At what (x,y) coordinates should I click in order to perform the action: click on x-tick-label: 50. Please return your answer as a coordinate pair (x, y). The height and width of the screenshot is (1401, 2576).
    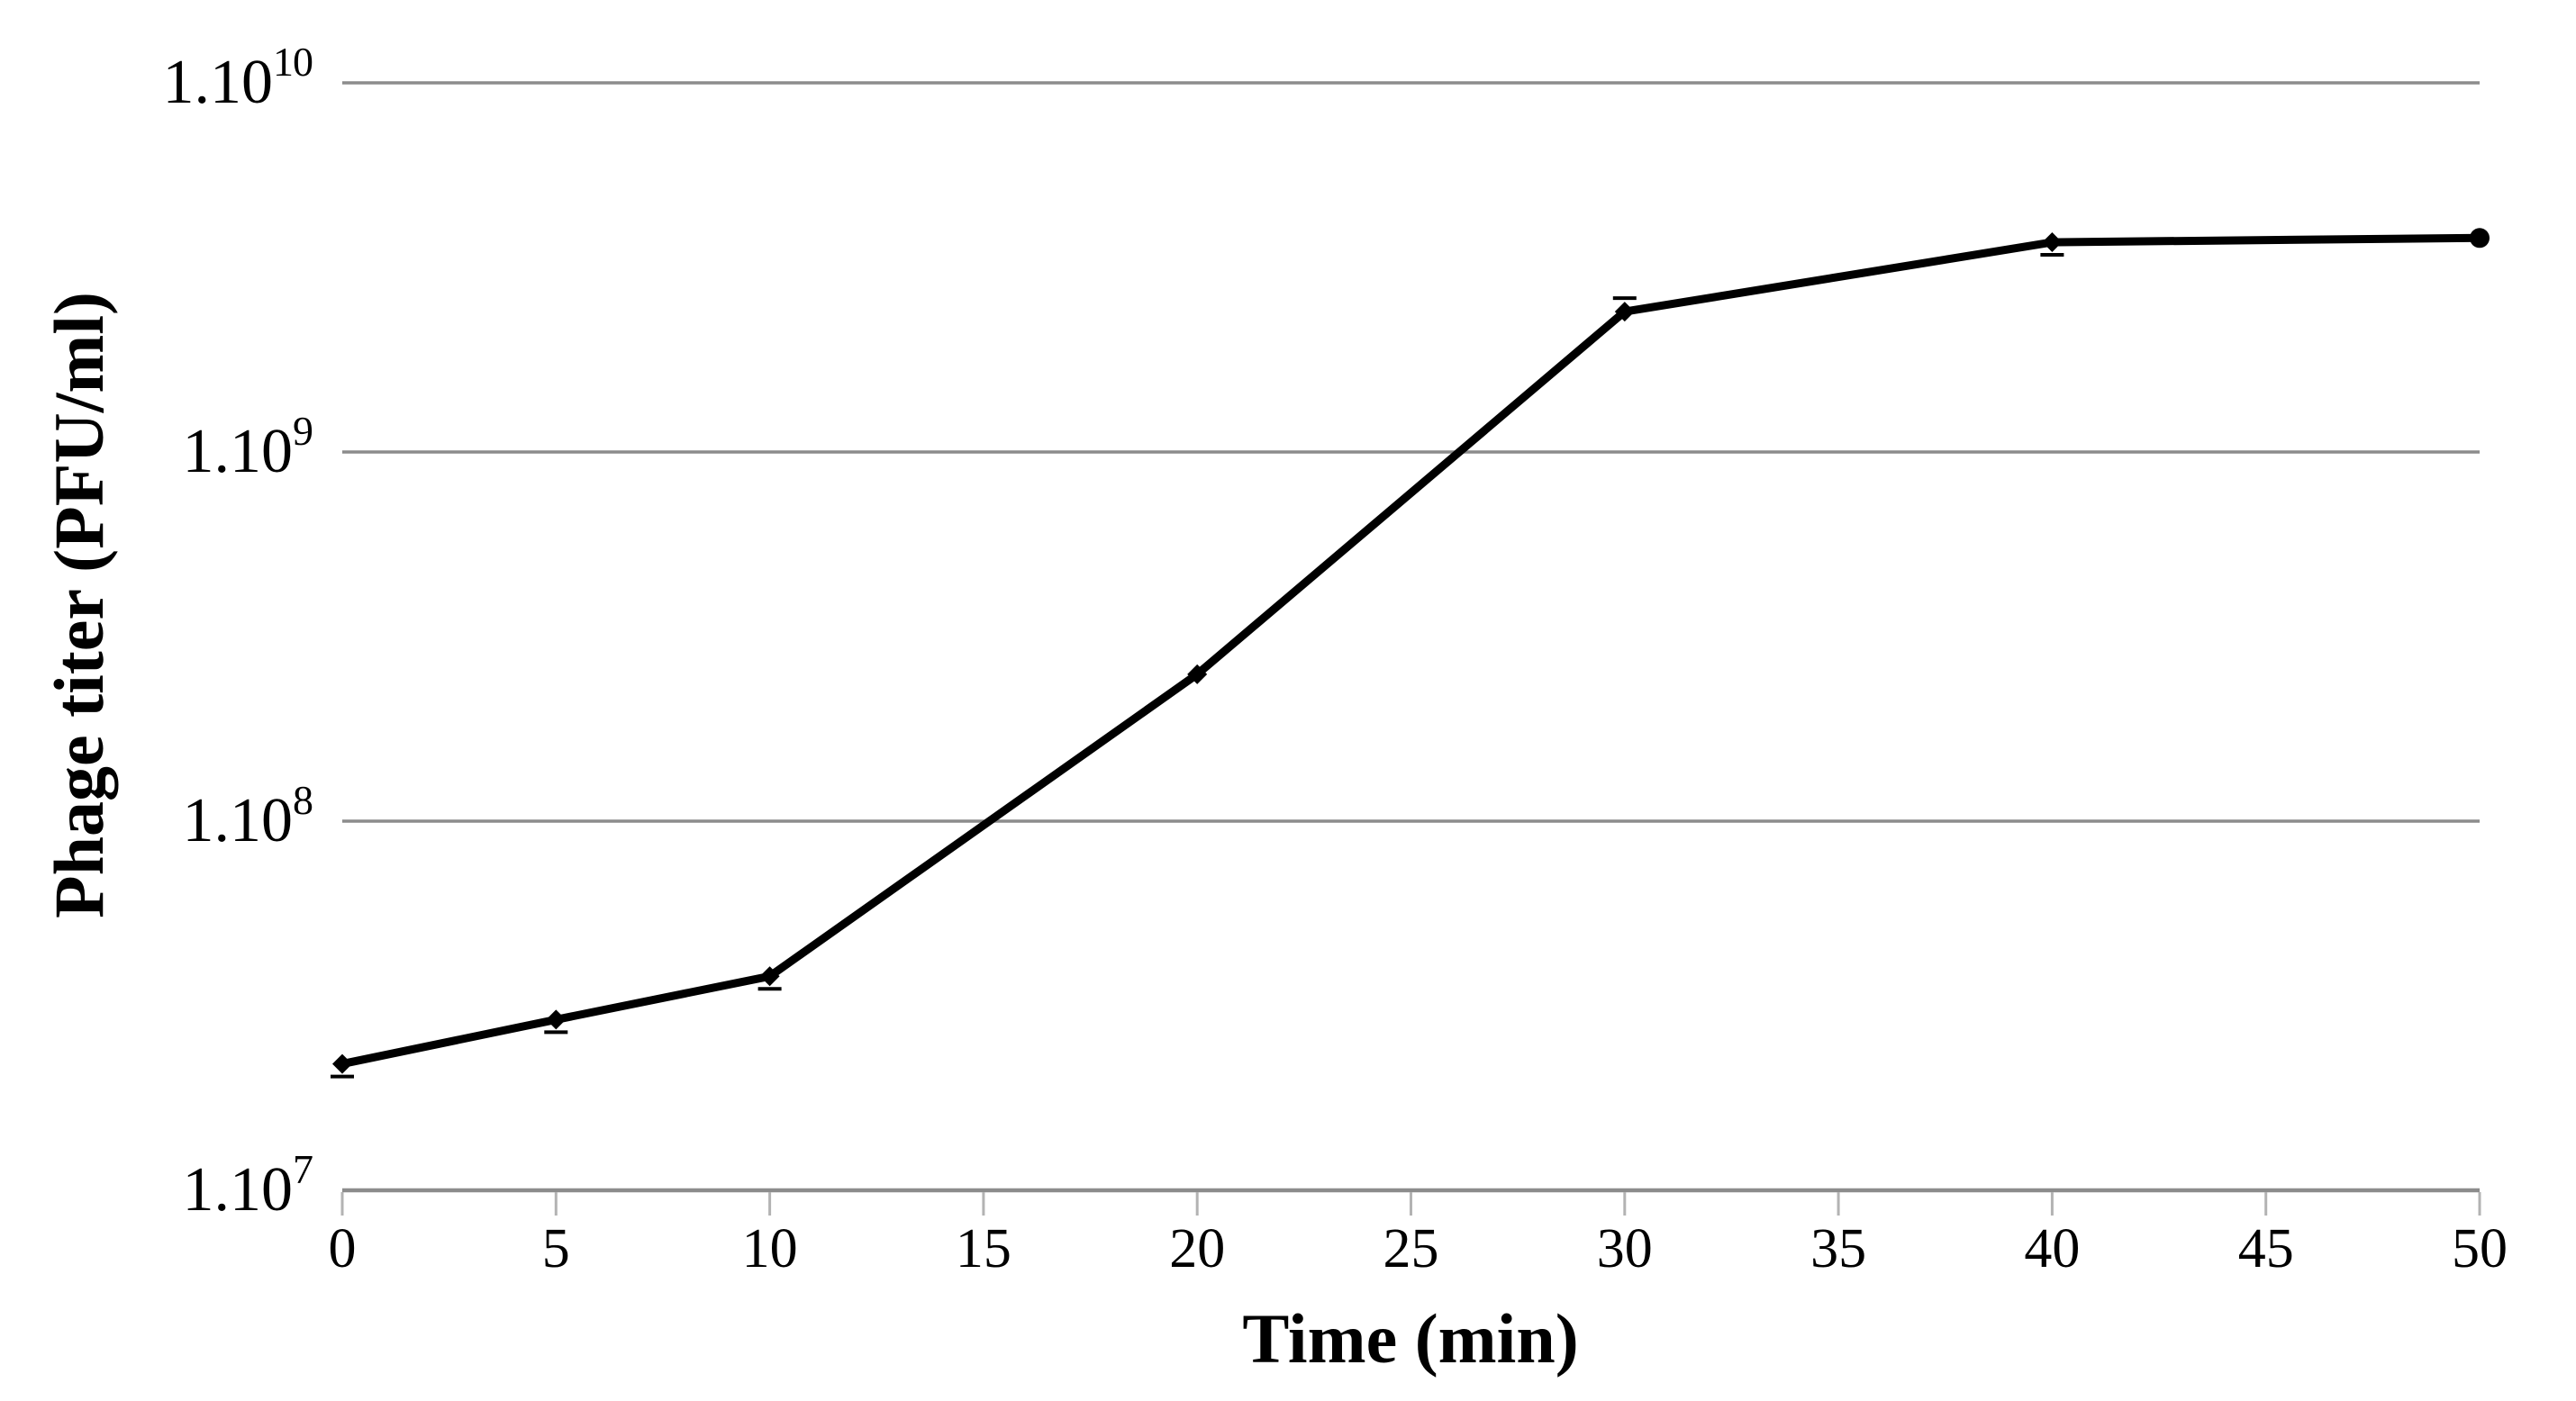
    Looking at the image, I should click on (2480, 1248).